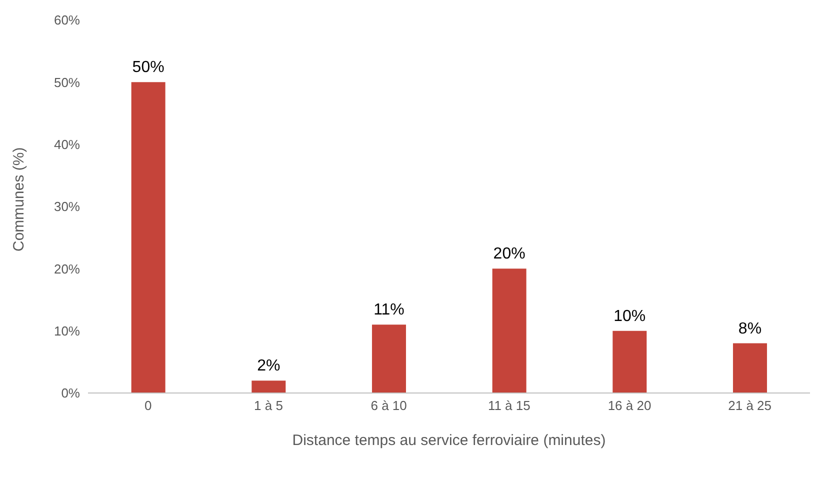 The image size is (828, 481). I want to click on data-label: 10%, so click(630, 316).